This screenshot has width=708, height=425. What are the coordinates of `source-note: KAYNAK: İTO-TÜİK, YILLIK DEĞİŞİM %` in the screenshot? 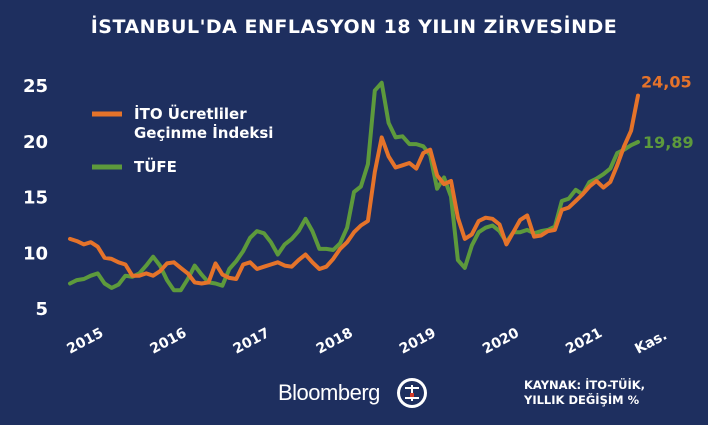 It's located at (584, 393).